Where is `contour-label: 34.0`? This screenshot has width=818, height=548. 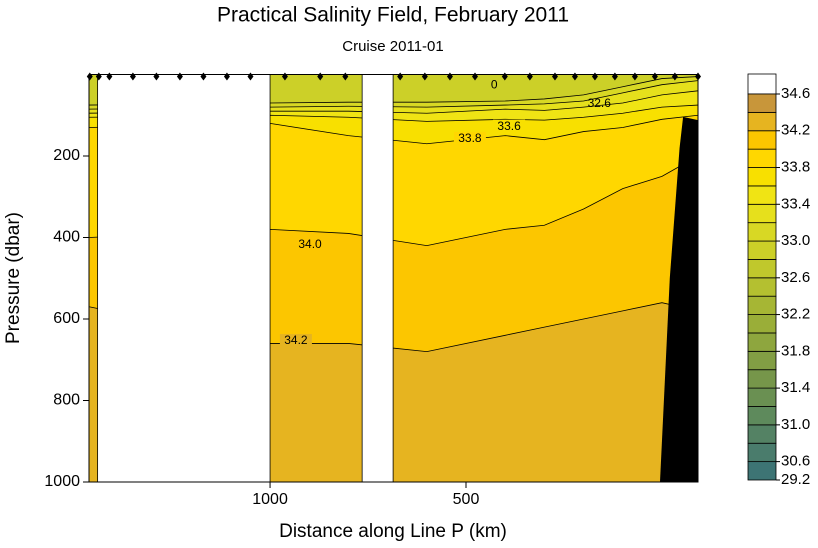
contour-label: 34.0 is located at coordinates (310, 244).